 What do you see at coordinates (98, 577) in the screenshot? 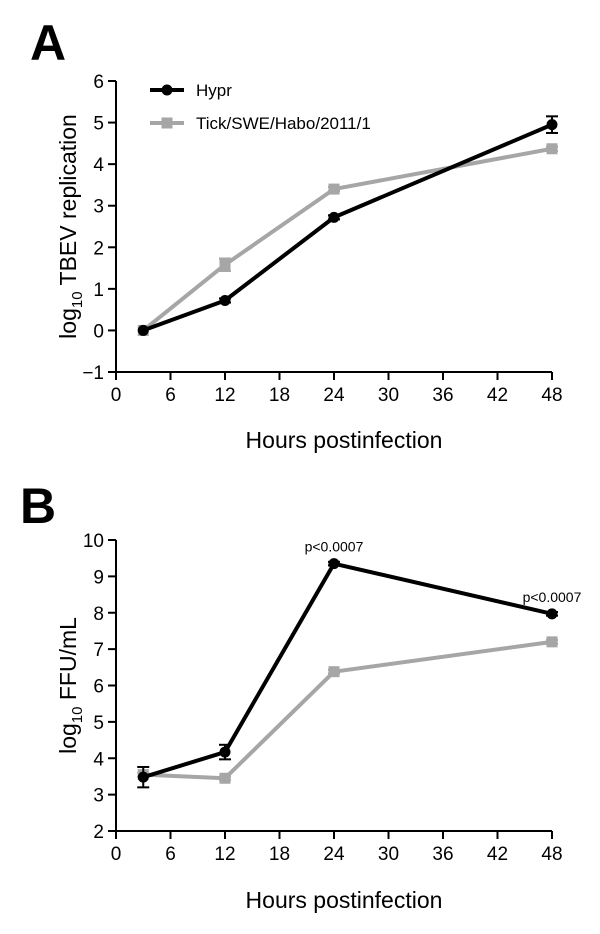
I see `y-tick-label: 9` at bounding box center [98, 577].